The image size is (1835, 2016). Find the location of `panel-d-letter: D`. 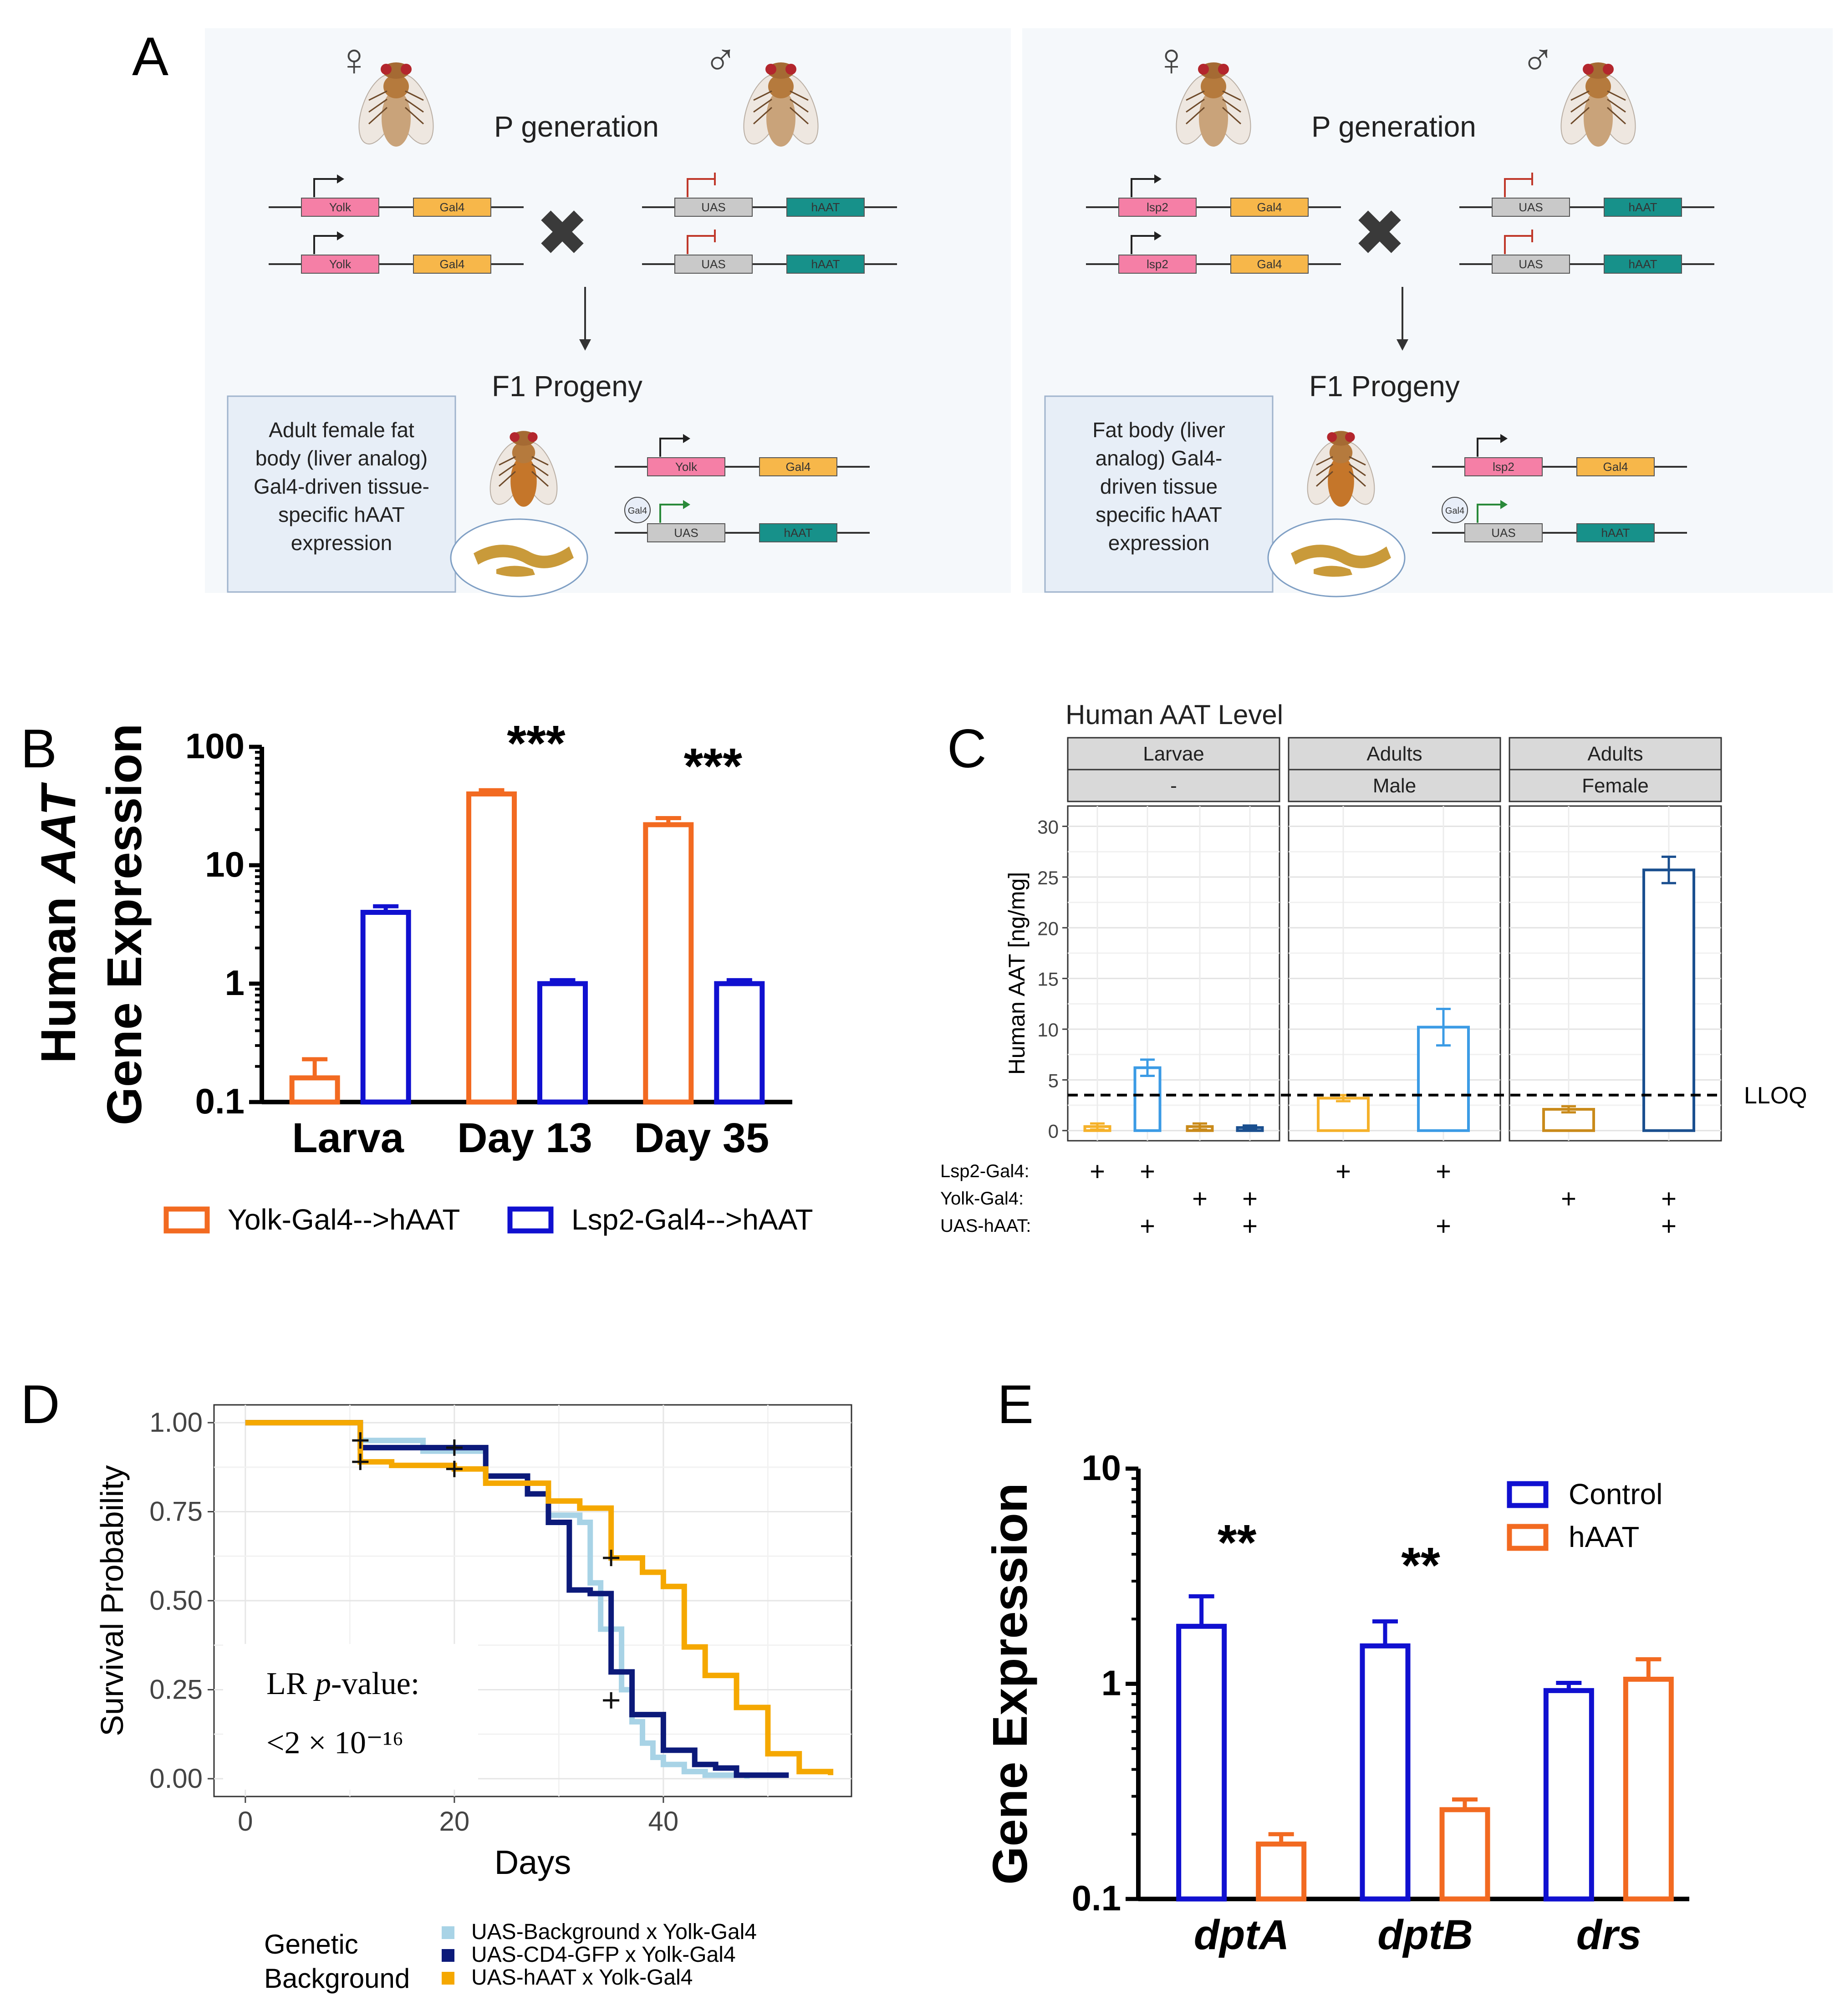

panel-d-letter: D is located at coordinates (40, 1404).